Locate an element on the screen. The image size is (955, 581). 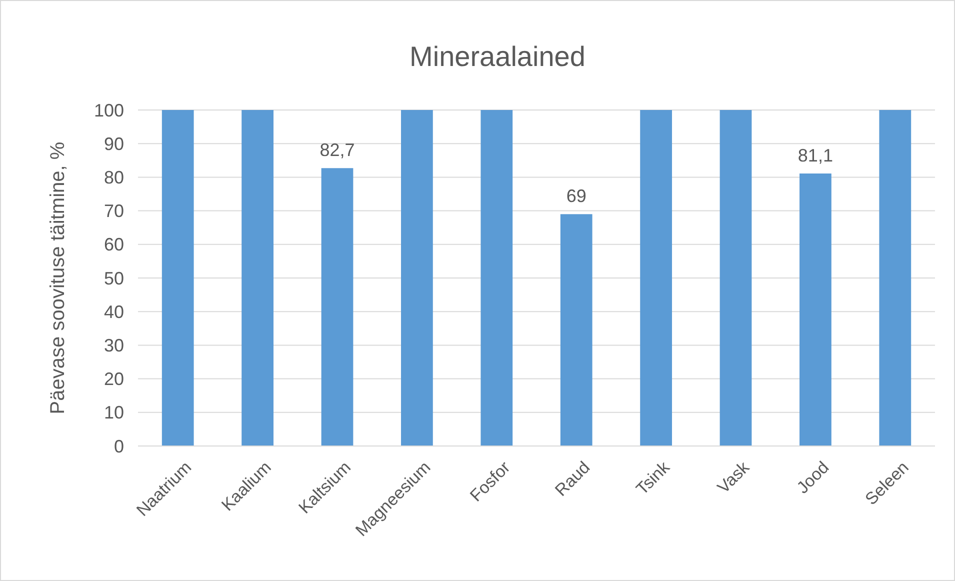
y-tick-label: 10 is located at coordinates (114, 412).